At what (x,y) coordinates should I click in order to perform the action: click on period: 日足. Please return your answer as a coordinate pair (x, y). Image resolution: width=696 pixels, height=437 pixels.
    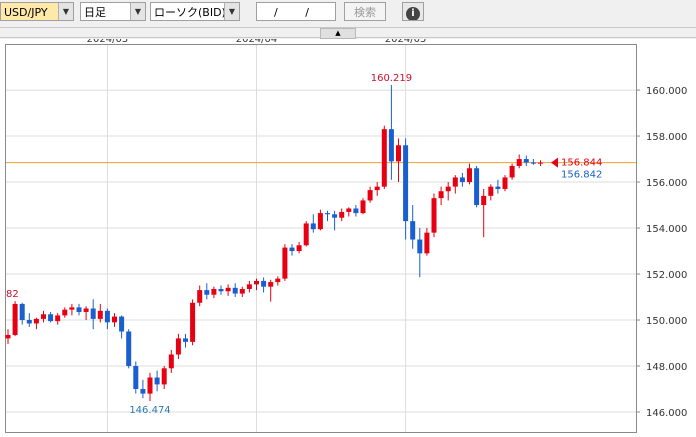
    Looking at the image, I should click on (95, 12).